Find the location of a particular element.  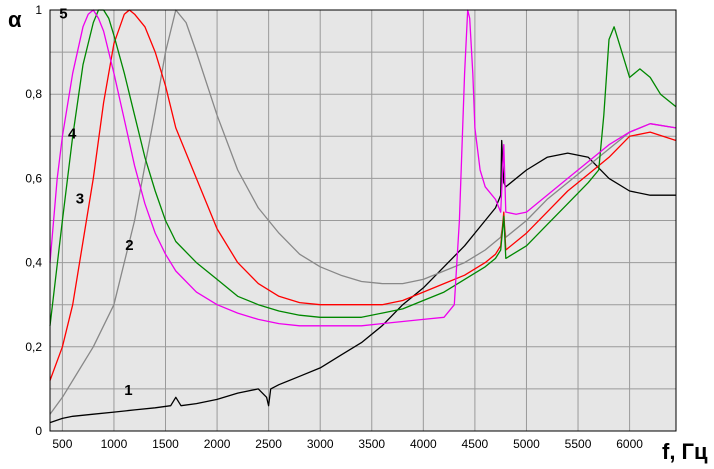

curve-label-5: 5 is located at coordinates (63, 13).